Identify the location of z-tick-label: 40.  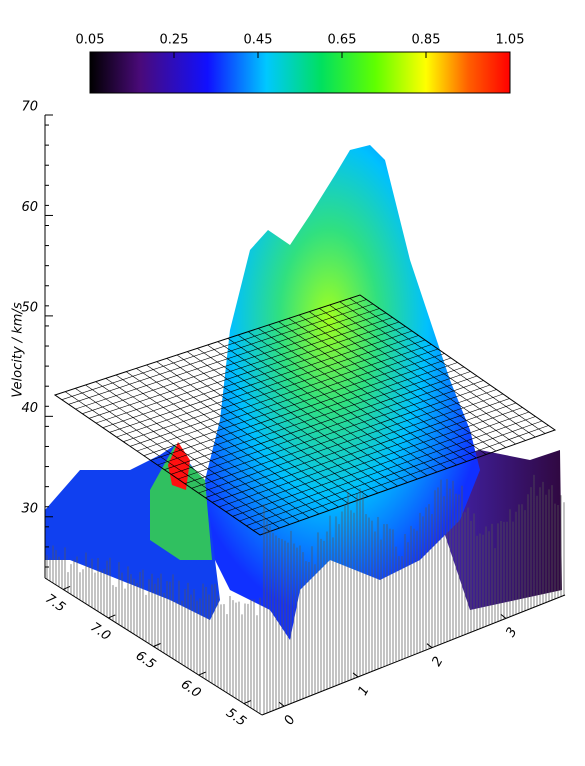
(29, 408).